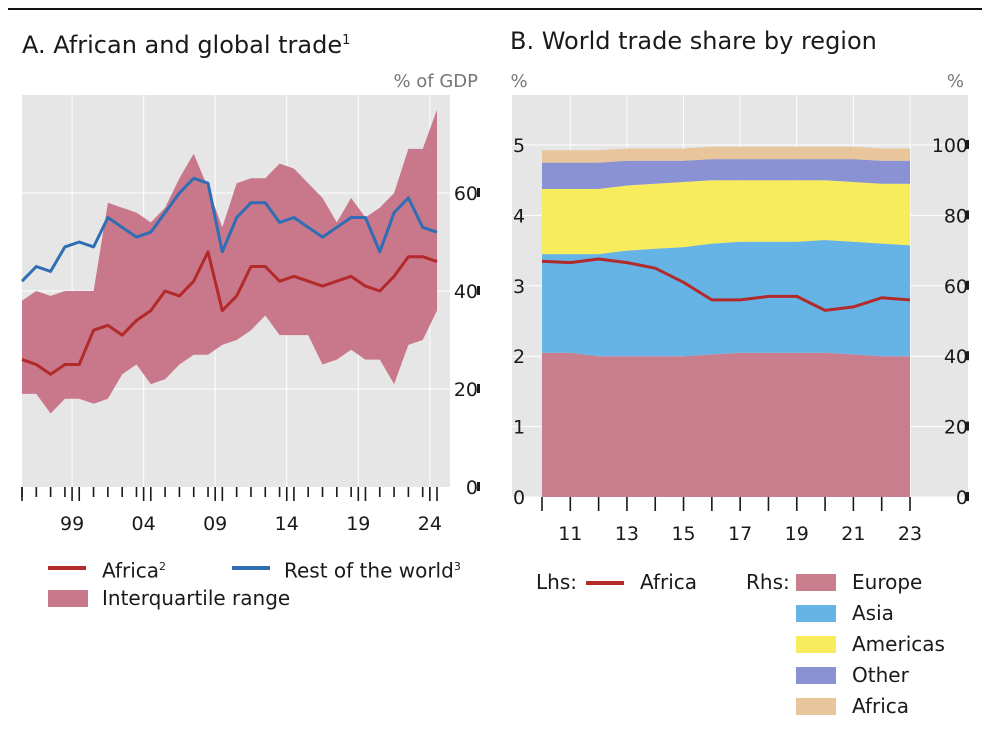  Describe the element at coordinates (229, 229) in the screenshot. I see `panel-a-row-line` at that location.